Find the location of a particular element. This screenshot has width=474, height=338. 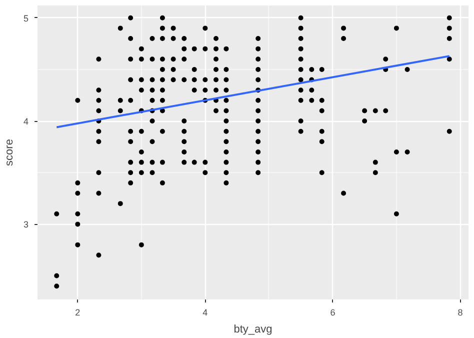

y-axis-title: score is located at coordinates (9, 152).